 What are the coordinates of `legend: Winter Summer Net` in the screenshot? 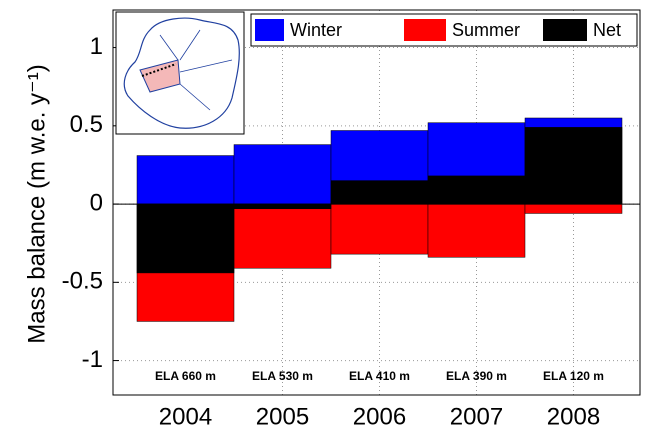 It's located at (444, 30).